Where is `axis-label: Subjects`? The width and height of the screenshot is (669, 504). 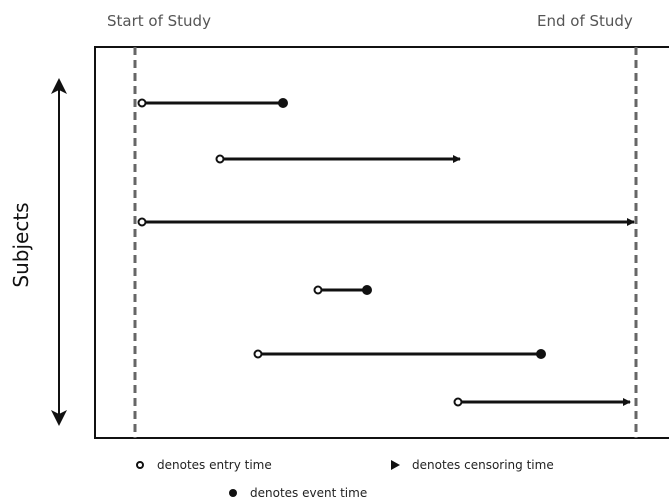
axis-label: Subjects is located at coordinates (21, 244).